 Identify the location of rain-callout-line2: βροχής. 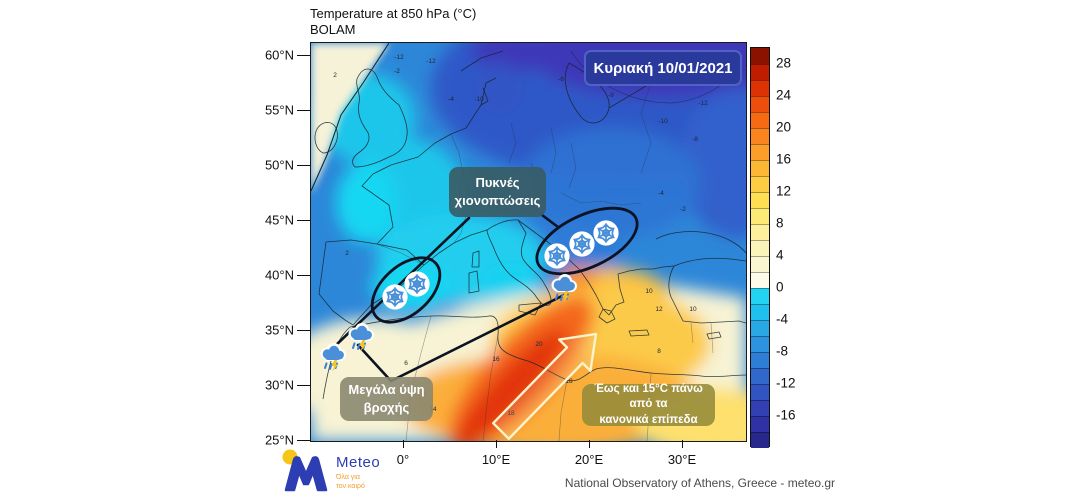
(386, 407).